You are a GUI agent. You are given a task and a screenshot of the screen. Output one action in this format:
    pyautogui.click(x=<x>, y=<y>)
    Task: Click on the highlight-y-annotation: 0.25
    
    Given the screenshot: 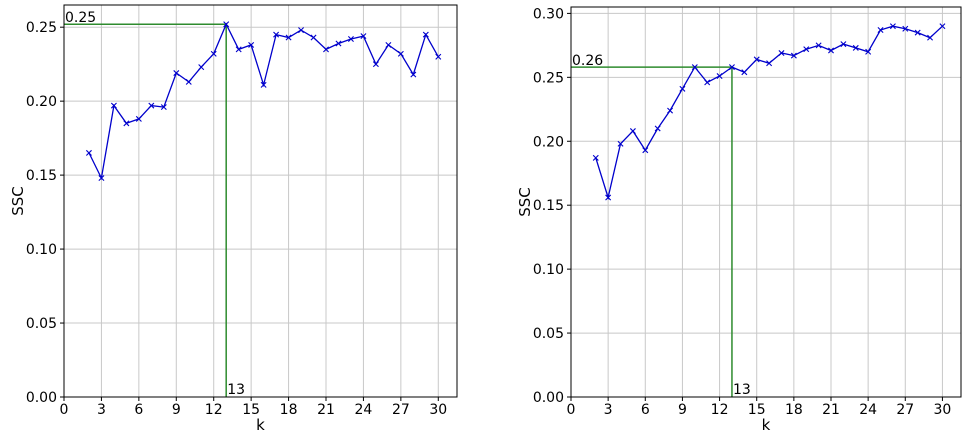 What is the action you would take?
    pyautogui.click(x=80, y=18)
    